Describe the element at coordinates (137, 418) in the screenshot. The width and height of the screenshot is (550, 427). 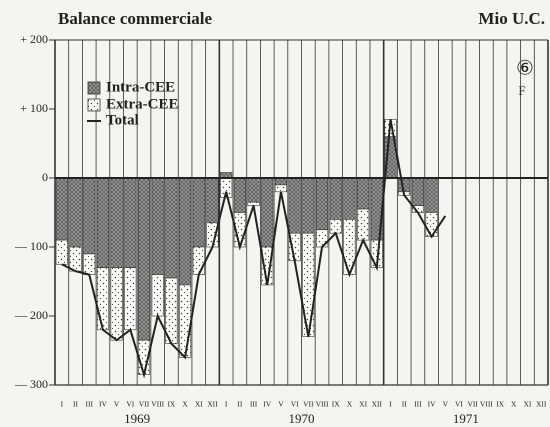
I see `year-label: 1969` at that location.